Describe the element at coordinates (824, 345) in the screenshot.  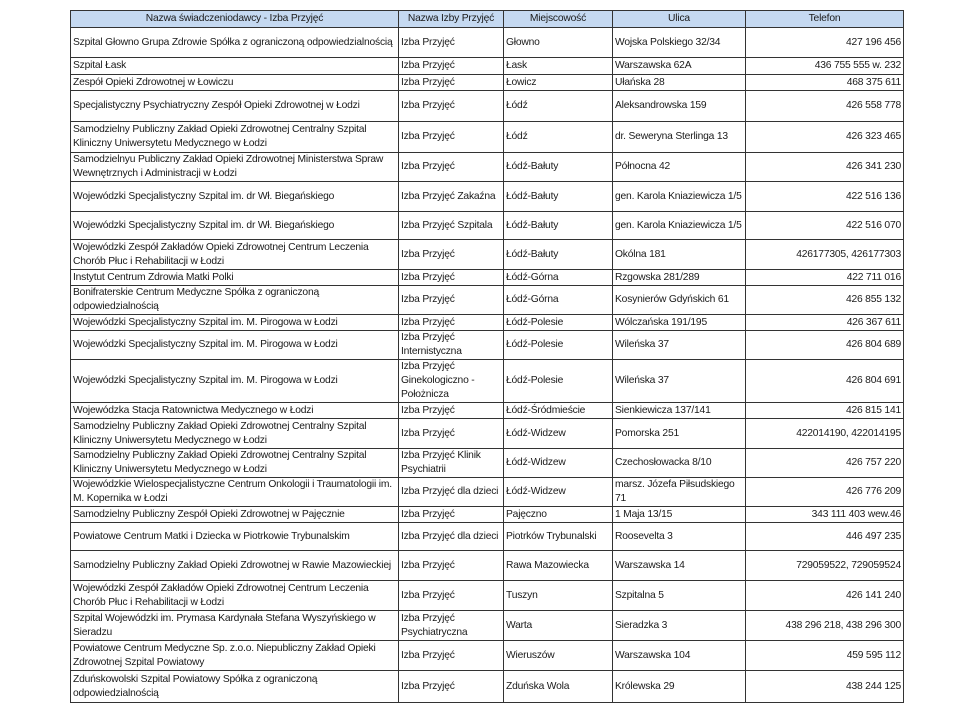
I see `phone-cell: 426 804 689` at that location.